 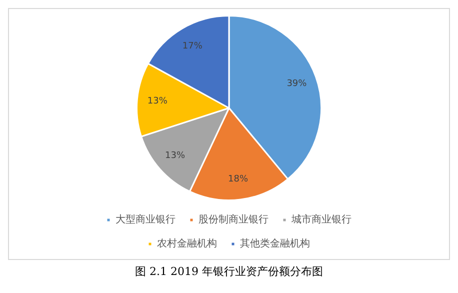 I want to click on legend-label: 其他类金融机构, so click(x=275, y=244).